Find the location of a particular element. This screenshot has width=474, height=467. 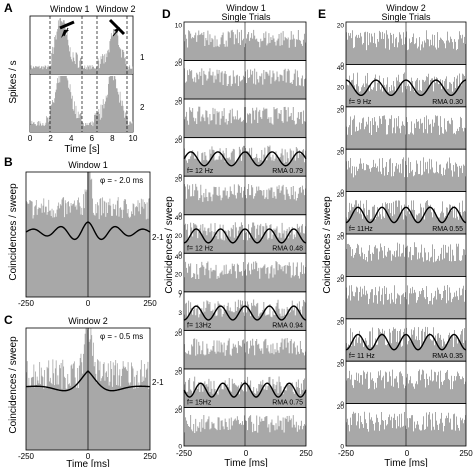

psth-top-histogram is located at coordinates (81, 46).